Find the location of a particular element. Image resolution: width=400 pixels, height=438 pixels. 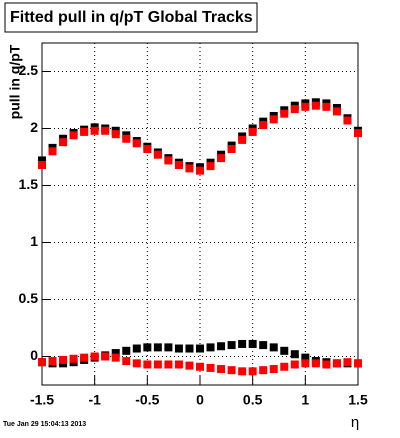

x-tick-label: -0.5 is located at coordinates (147, 400).